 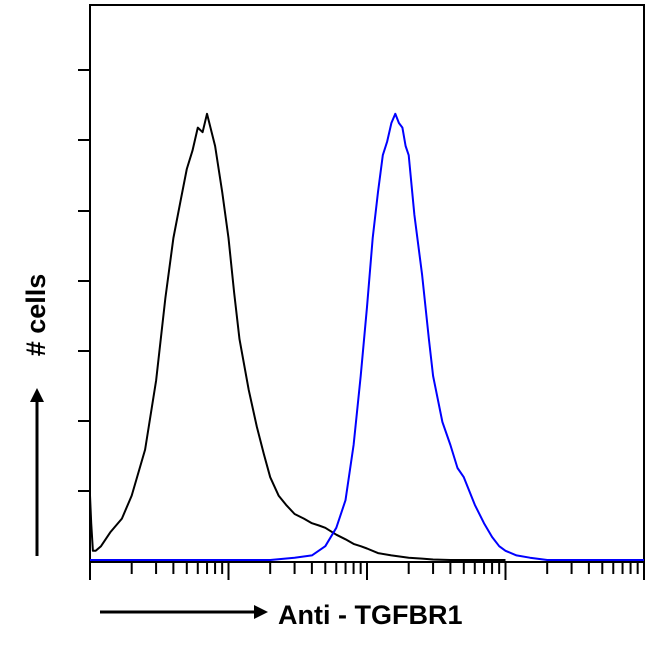 What do you see at coordinates (261, 612) in the screenshot?
I see `x-axis-arrowhead` at bounding box center [261, 612].